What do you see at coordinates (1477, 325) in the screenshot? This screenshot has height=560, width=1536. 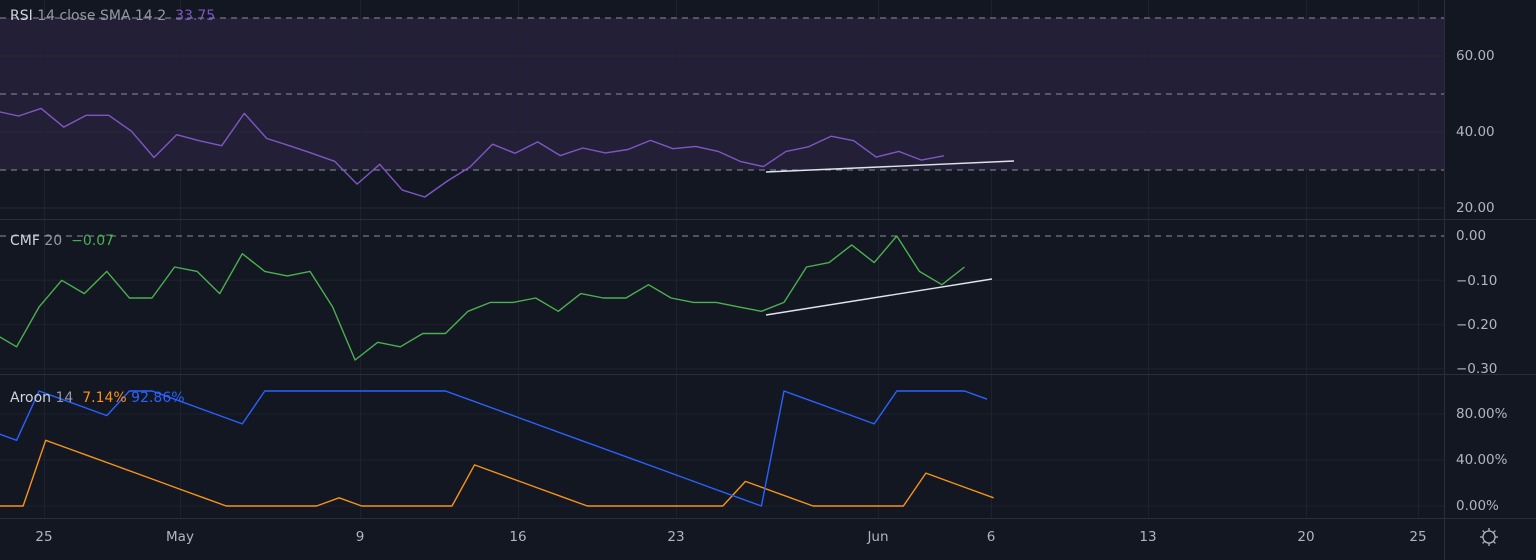 I see `cmf-tick: −0.20` at bounding box center [1477, 325].